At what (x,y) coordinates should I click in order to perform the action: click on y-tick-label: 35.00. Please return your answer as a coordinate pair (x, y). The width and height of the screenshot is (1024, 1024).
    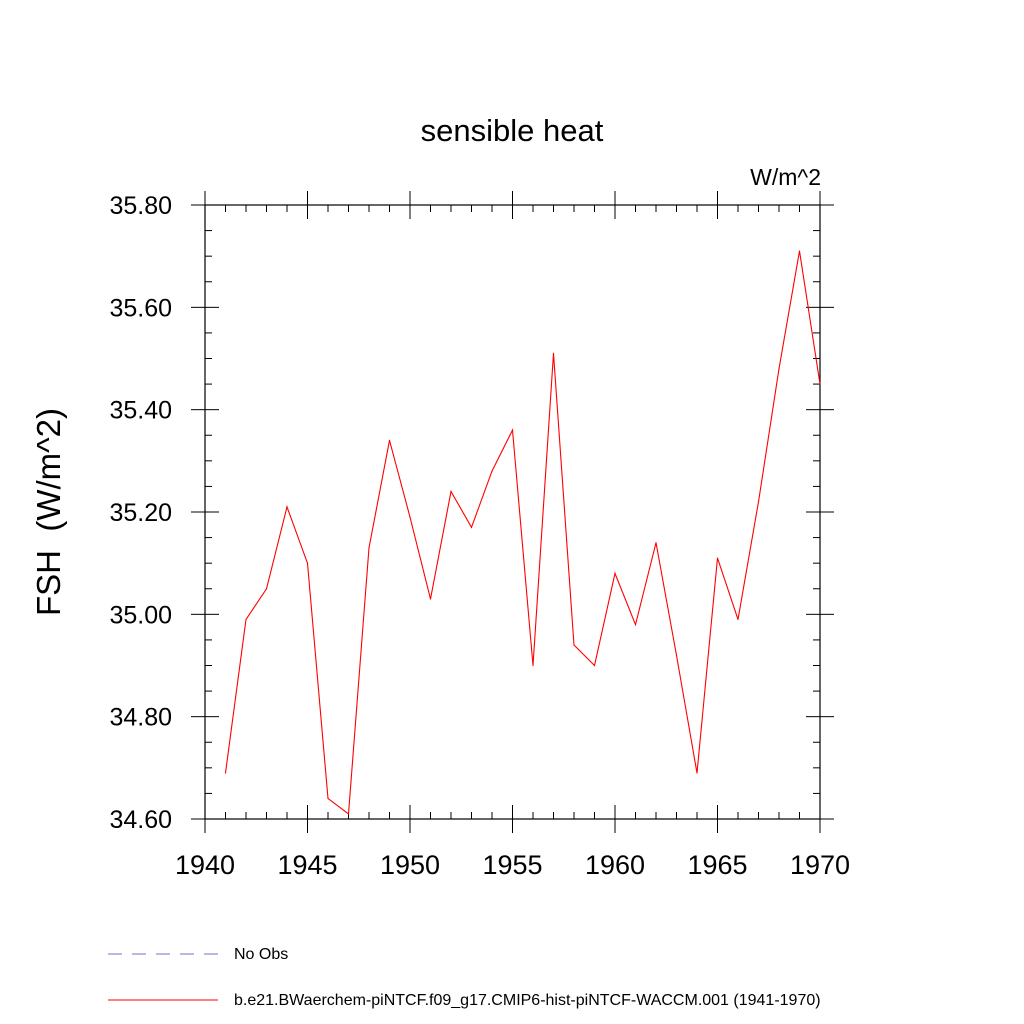
    Looking at the image, I should click on (140, 615).